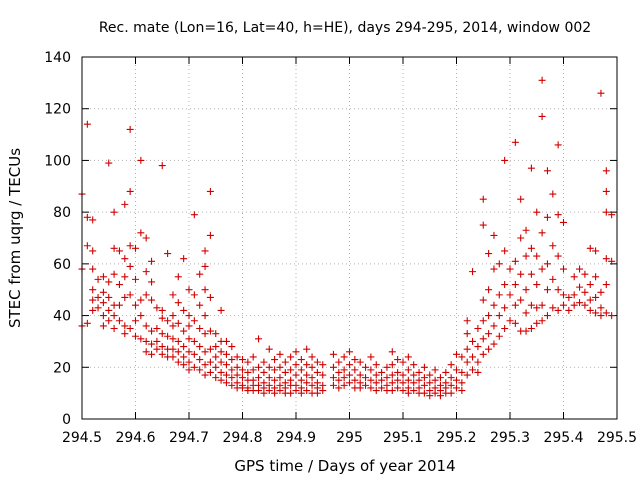  What do you see at coordinates (57, 110) in the screenshot?
I see `y-tick-label: 120` at bounding box center [57, 110].